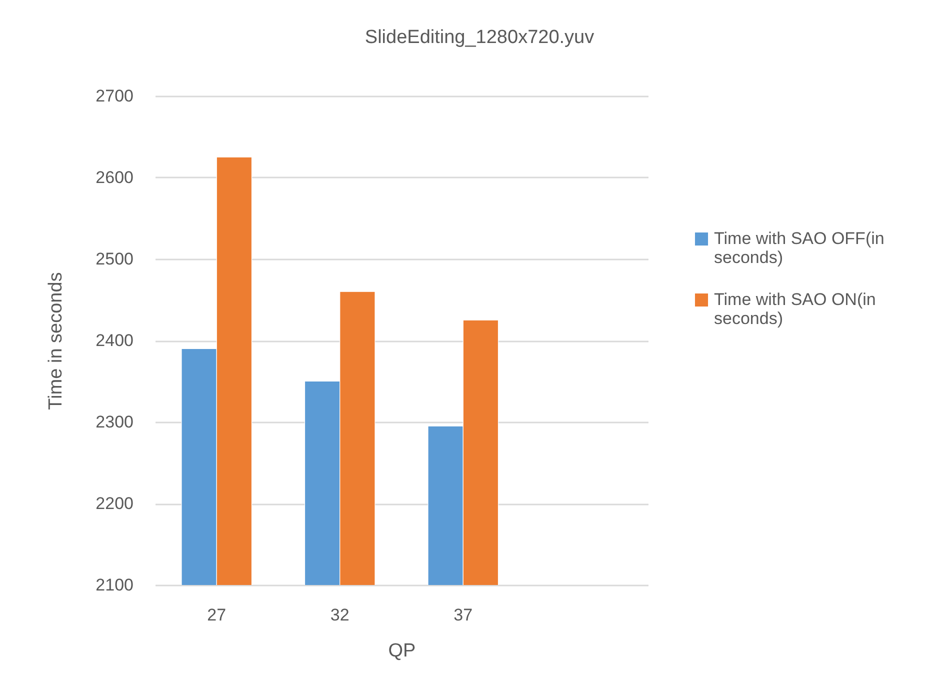 The image size is (935, 700). I want to click on y-tick-label: 2700, so click(115, 96).